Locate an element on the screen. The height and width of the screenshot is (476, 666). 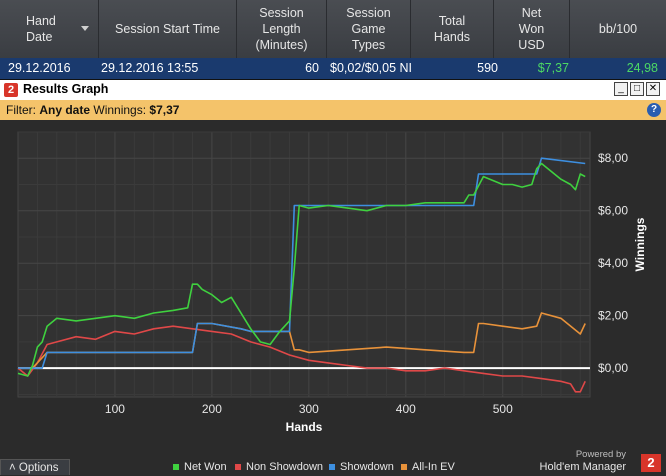
y-tick-label: $6,00 is located at coordinates (613, 211).